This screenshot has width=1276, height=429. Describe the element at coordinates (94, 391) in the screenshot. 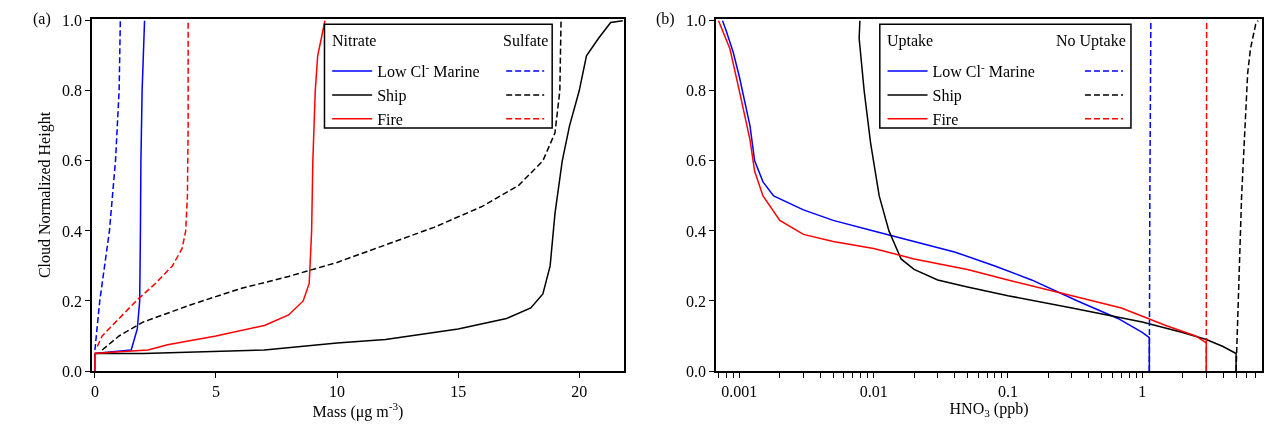

I see `x-tick-label: 0` at that location.